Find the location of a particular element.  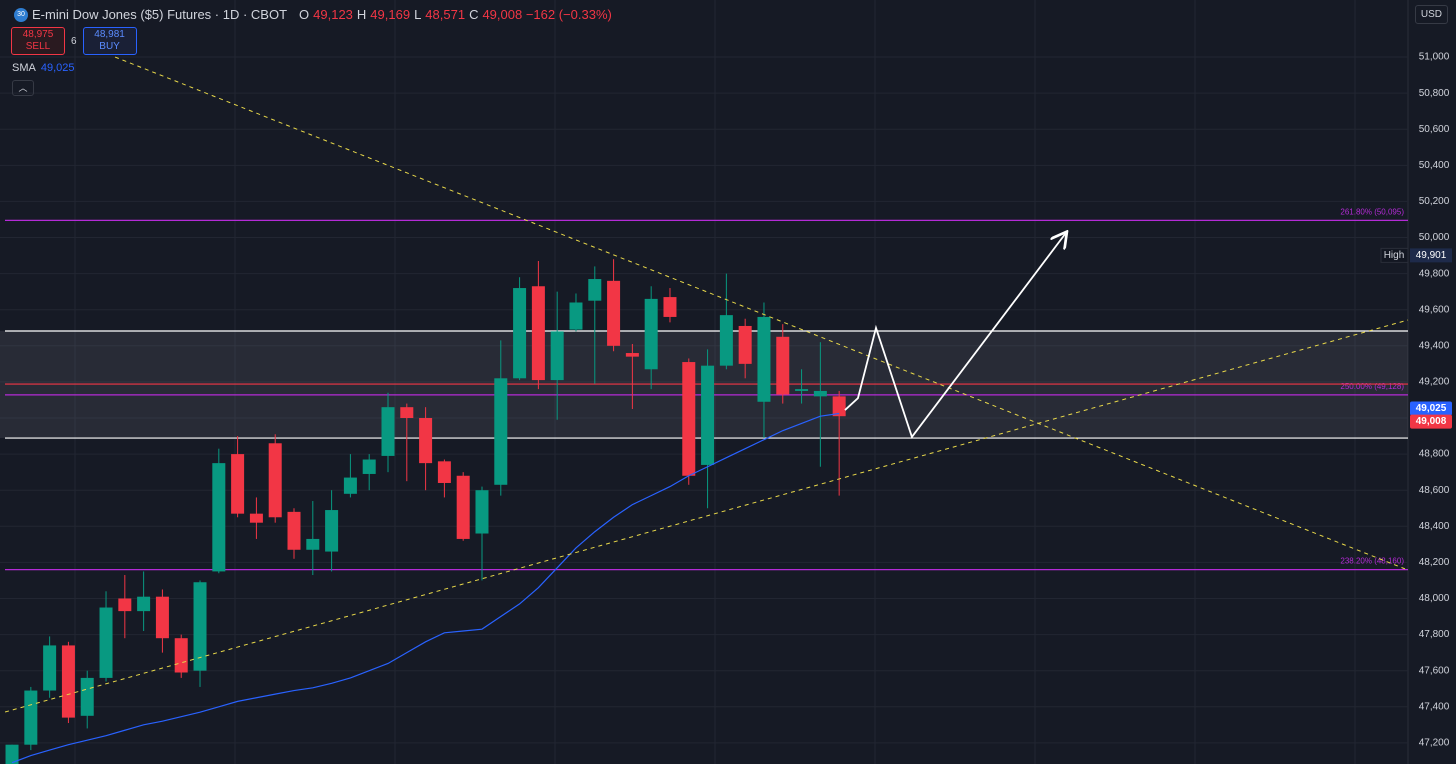

y-tick-label: 48,200 is located at coordinates (1434, 562).